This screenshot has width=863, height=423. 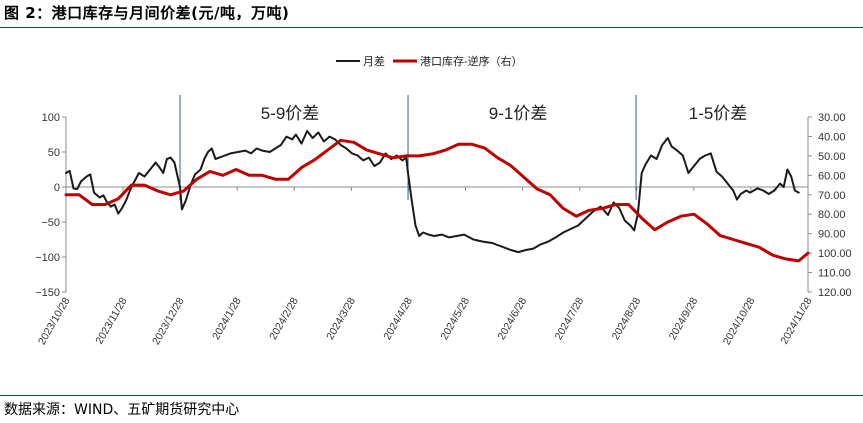 I want to click on title-divider, so click(x=431, y=27).